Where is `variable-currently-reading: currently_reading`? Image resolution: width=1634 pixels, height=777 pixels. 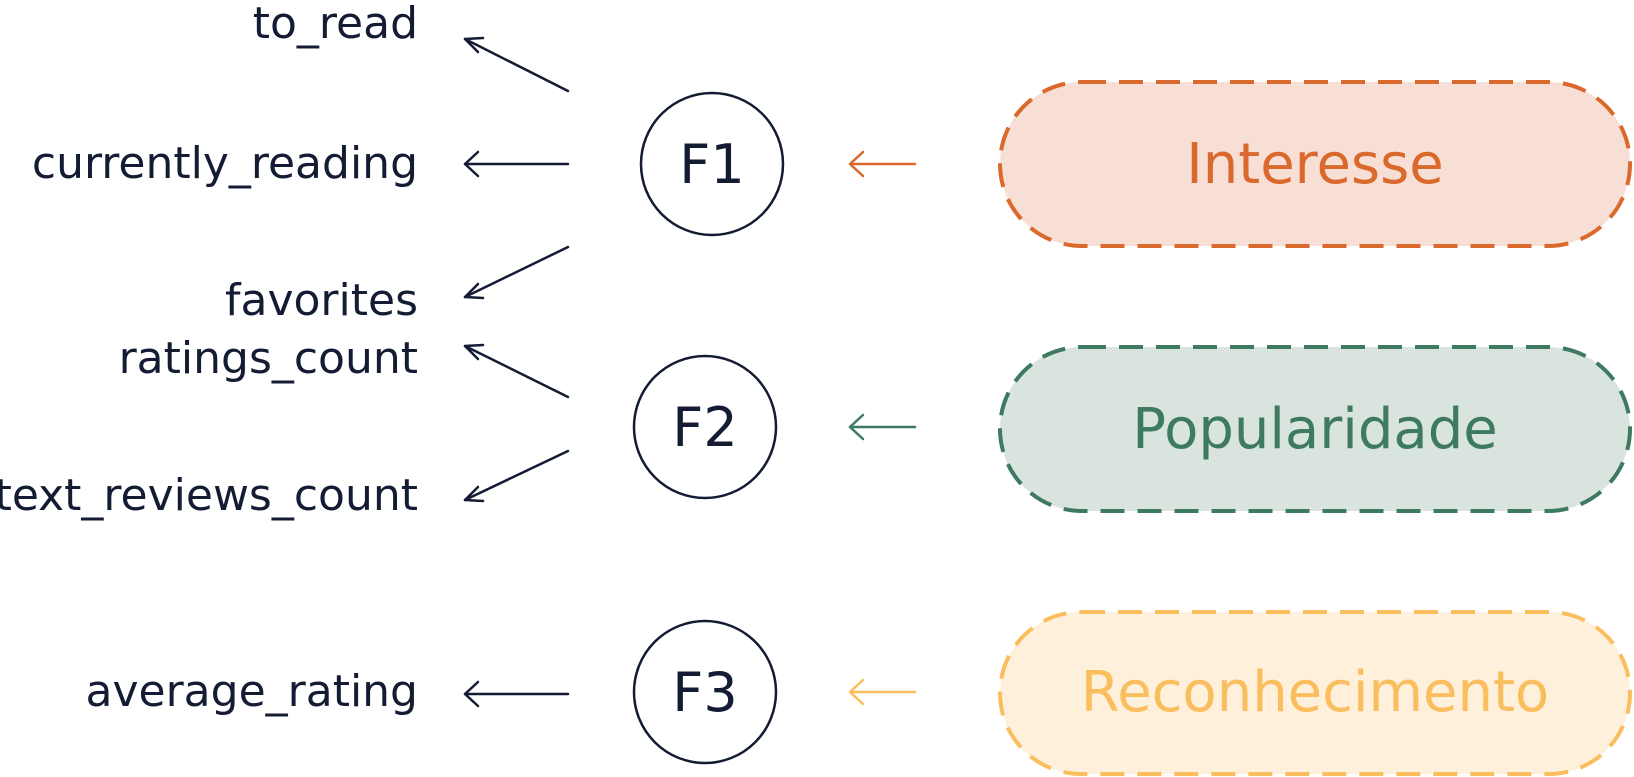 variable-currently-reading: currently_reading is located at coordinates (225, 163).